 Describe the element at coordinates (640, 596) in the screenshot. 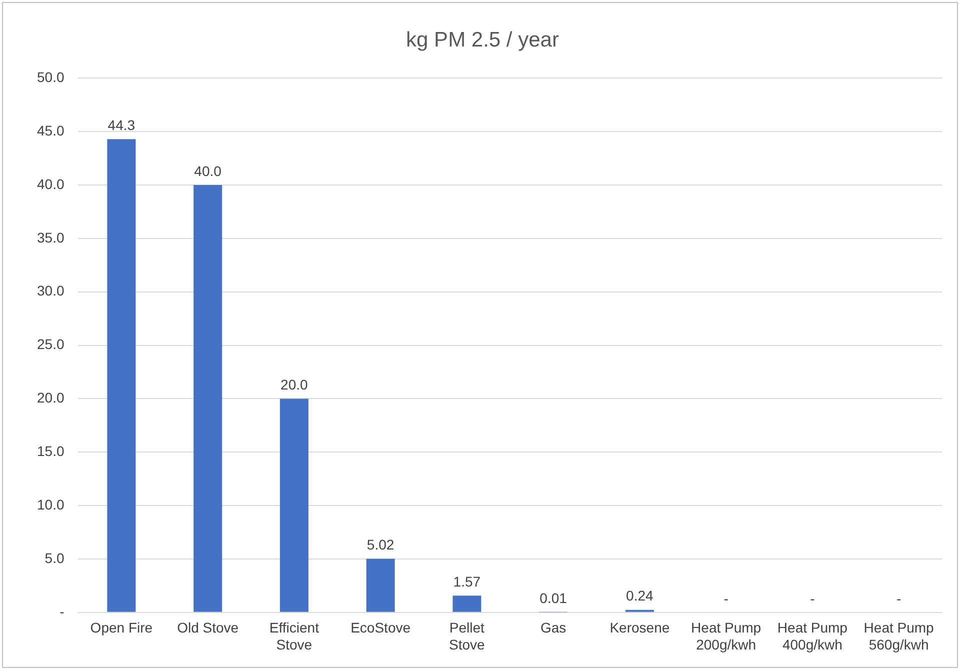

I see `data-label: 0.24` at that location.